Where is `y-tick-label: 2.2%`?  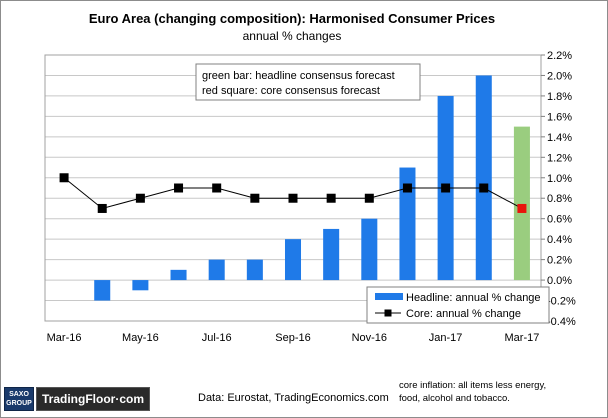
y-tick-label: 2.2% is located at coordinates (559, 56).